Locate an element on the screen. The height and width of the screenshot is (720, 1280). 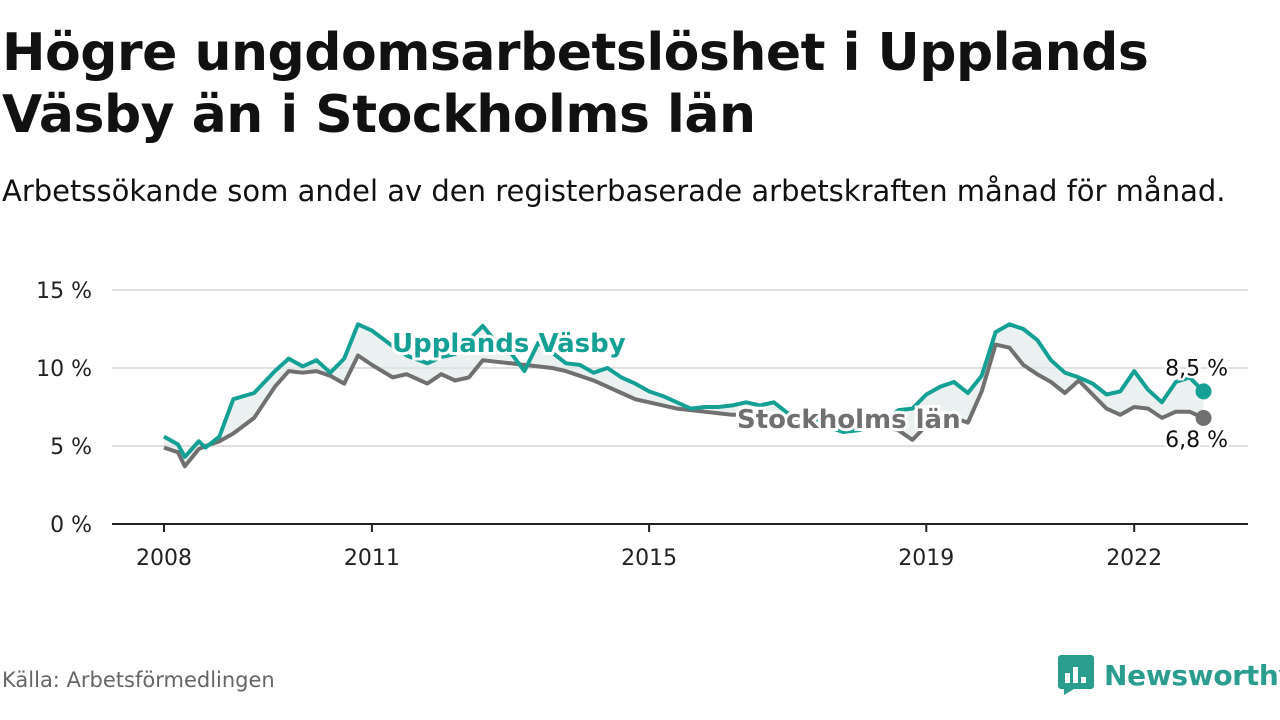
brand-logo: Newsworthy is located at coordinates (1169, 675).